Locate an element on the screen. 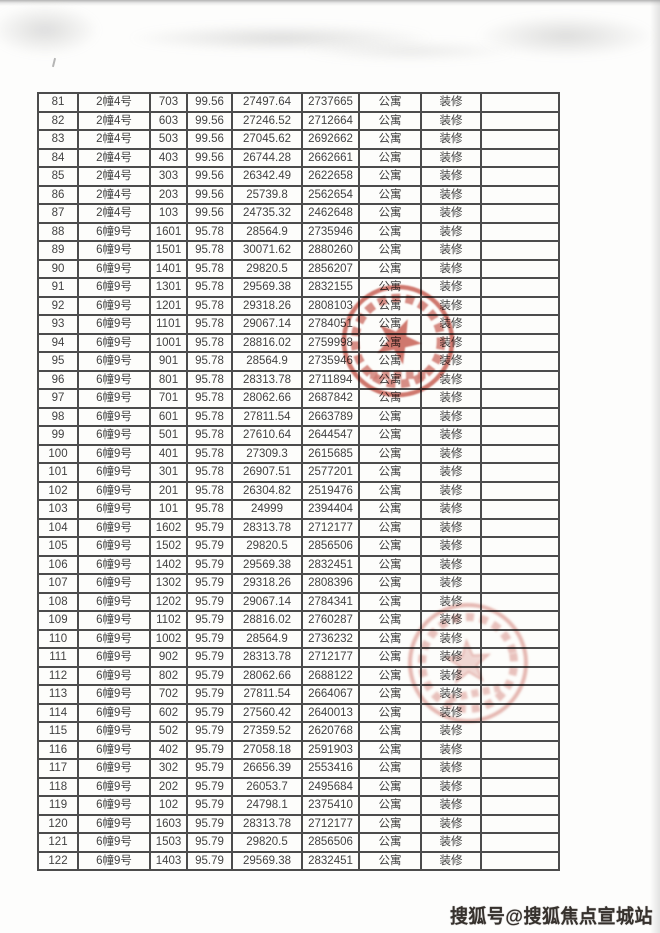  table-cell-r40-c0: 121 is located at coordinates (58, 842).